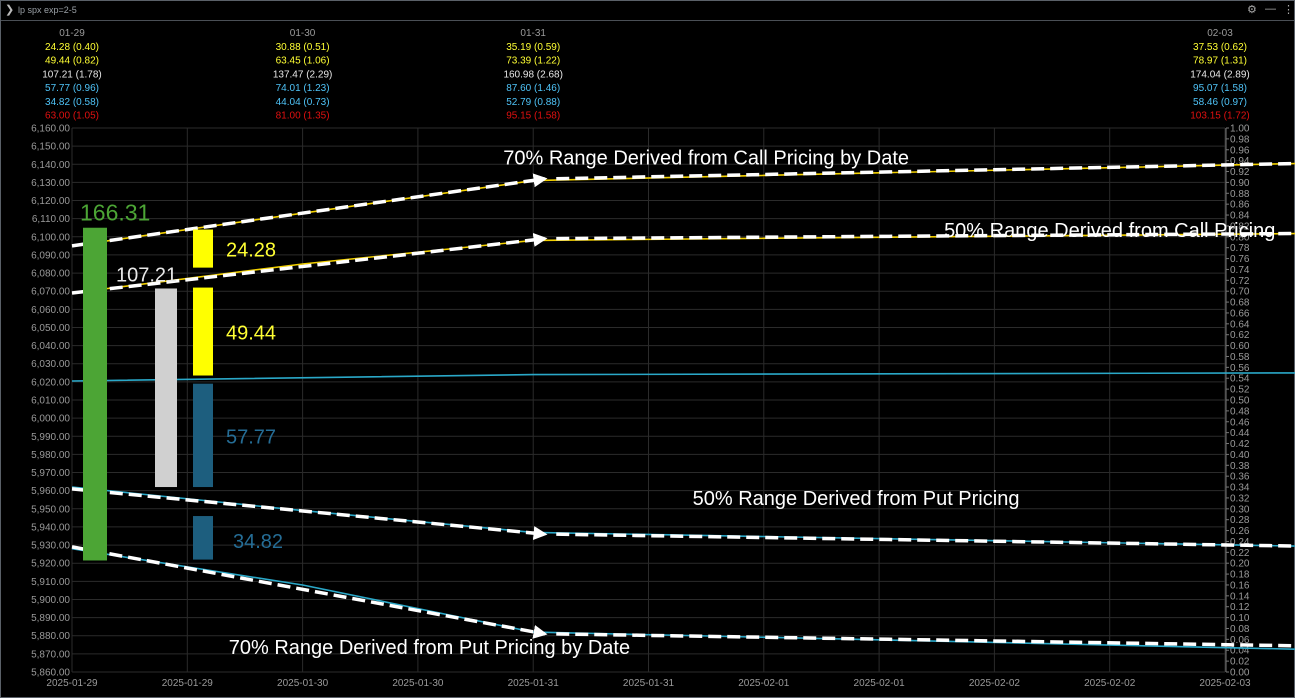  I want to click on y-axis-label: 5,950.00, so click(50, 509).